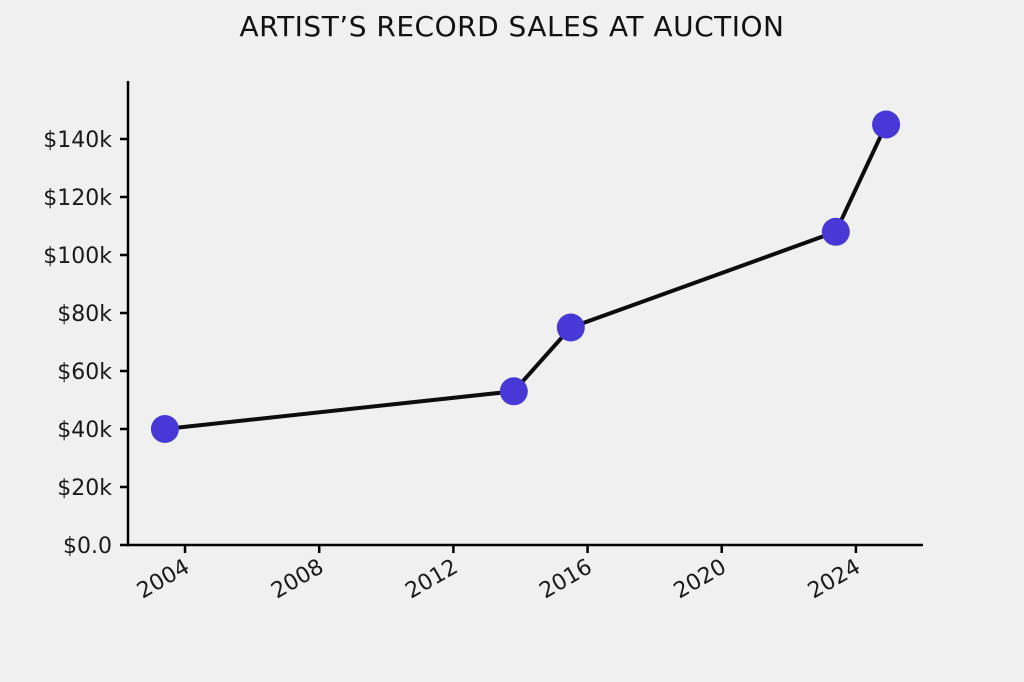  What do you see at coordinates (834, 580) in the screenshot?
I see `x-tick-label: 2024` at bounding box center [834, 580].